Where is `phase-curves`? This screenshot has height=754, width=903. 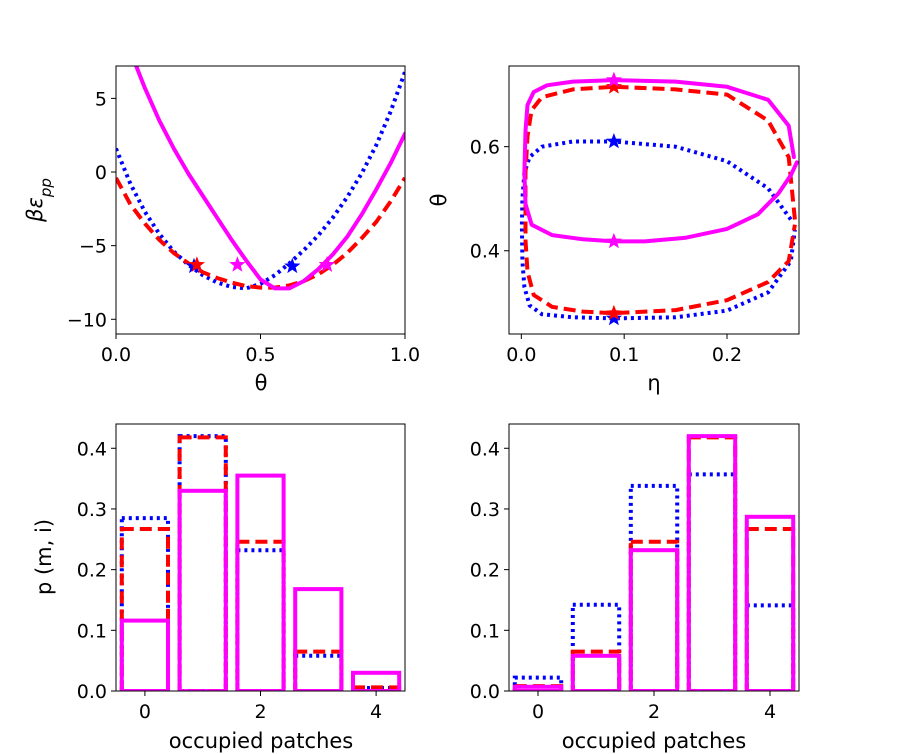 phase-curves is located at coordinates (659, 198).